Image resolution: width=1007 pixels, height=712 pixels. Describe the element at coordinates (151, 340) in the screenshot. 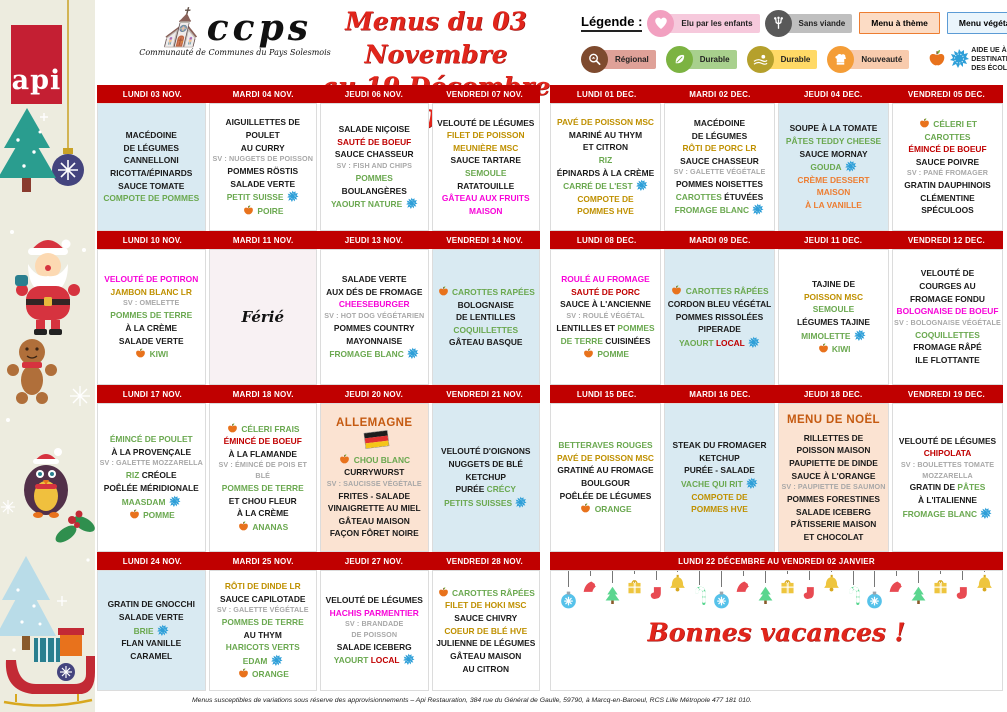

I see `menu-line: SALADE VERTE` at that location.